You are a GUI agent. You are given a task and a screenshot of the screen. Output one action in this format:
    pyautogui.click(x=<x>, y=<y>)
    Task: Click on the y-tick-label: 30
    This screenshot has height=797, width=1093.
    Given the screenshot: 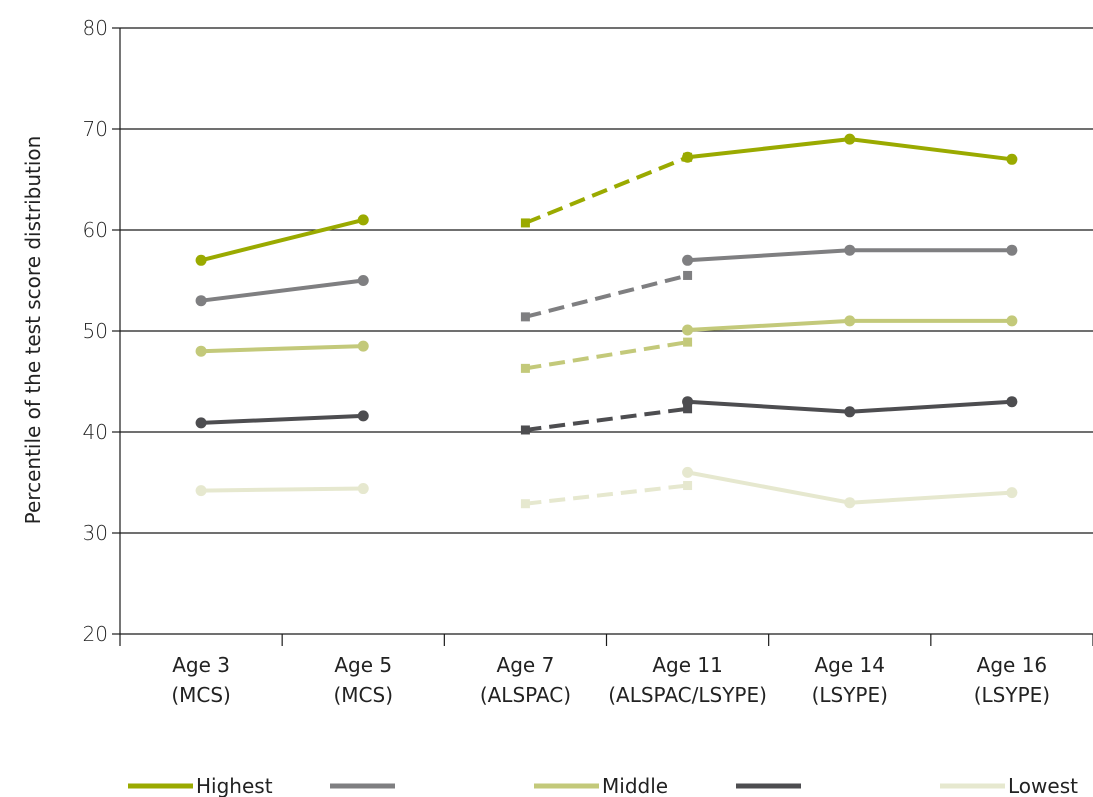 What is the action you would take?
    pyautogui.click(x=95, y=533)
    